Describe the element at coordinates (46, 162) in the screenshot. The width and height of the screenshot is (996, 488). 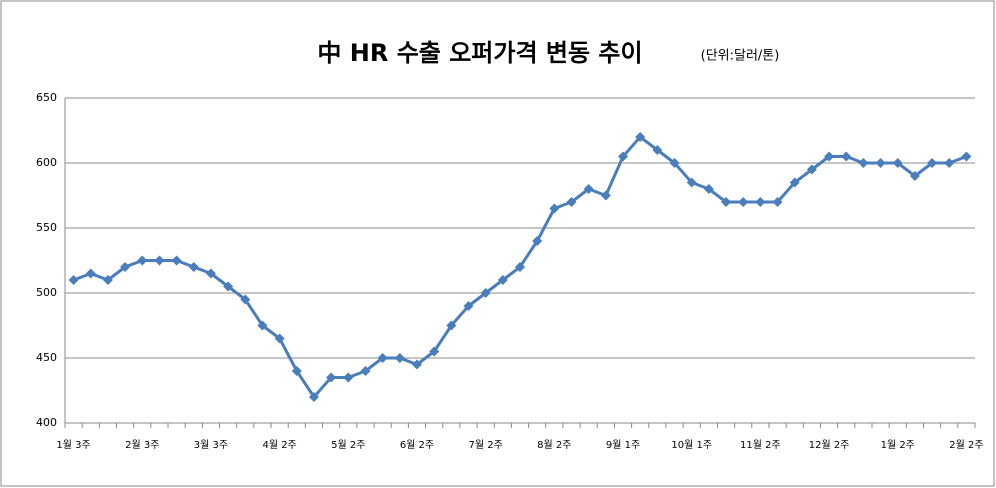
I see `y-tick-label: 600` at that location.